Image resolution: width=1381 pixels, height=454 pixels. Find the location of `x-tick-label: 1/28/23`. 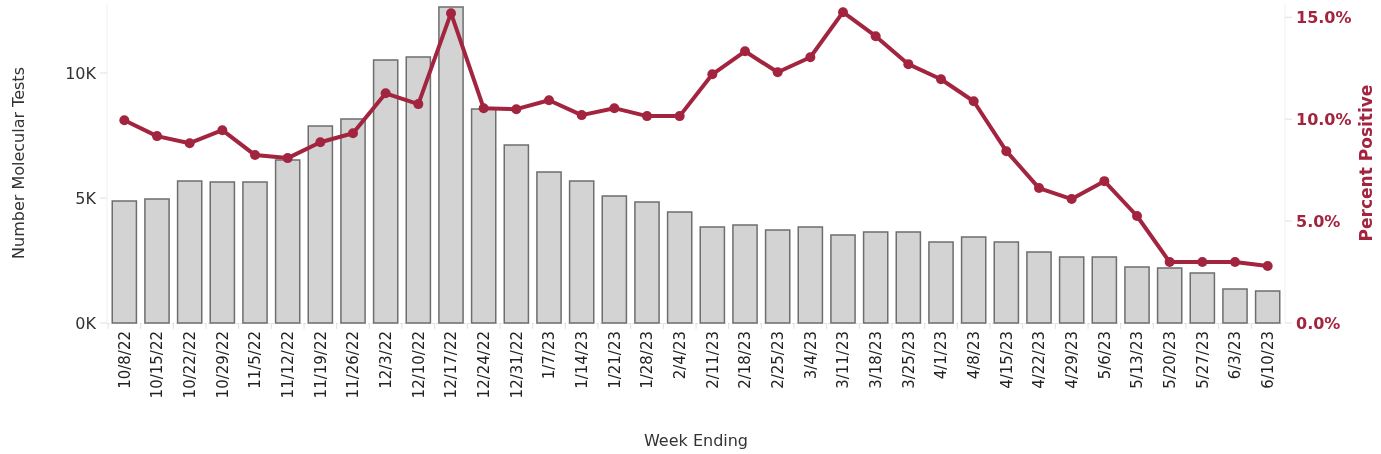

x-tick-label: 1/28/23 is located at coordinates (647, 360).